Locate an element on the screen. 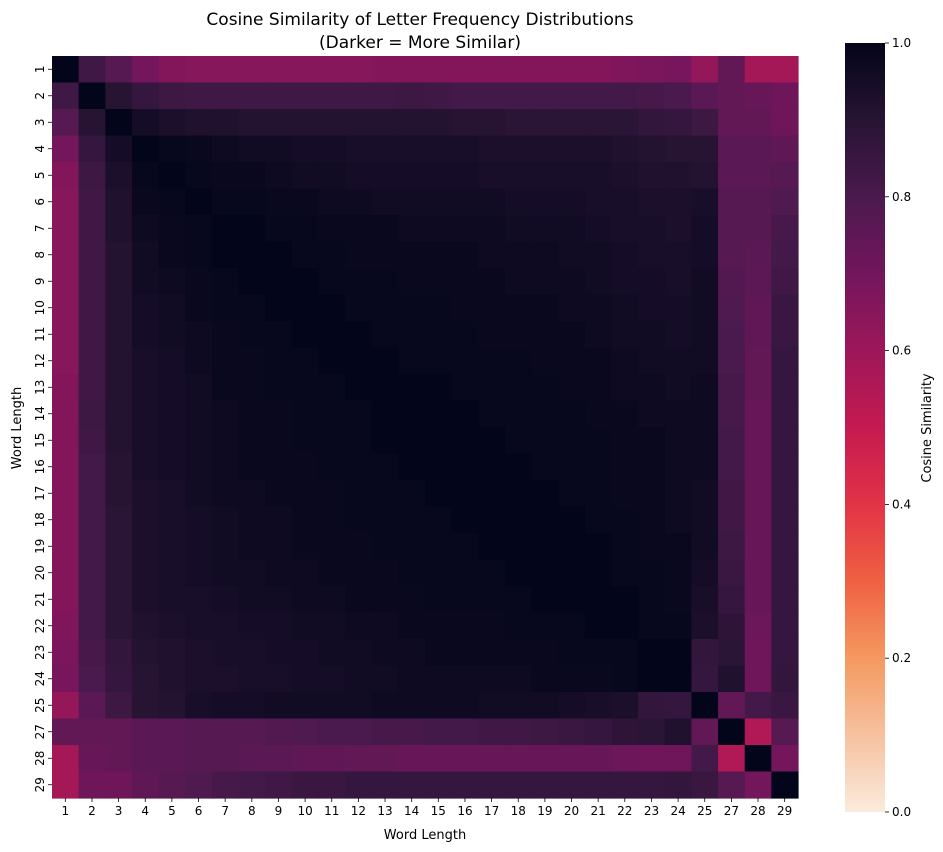 This screenshot has height=852, width=943. colorbar-ticks: 0.0 0.2 0.4 0.6 0.8 1.0 is located at coordinates (898, 427).